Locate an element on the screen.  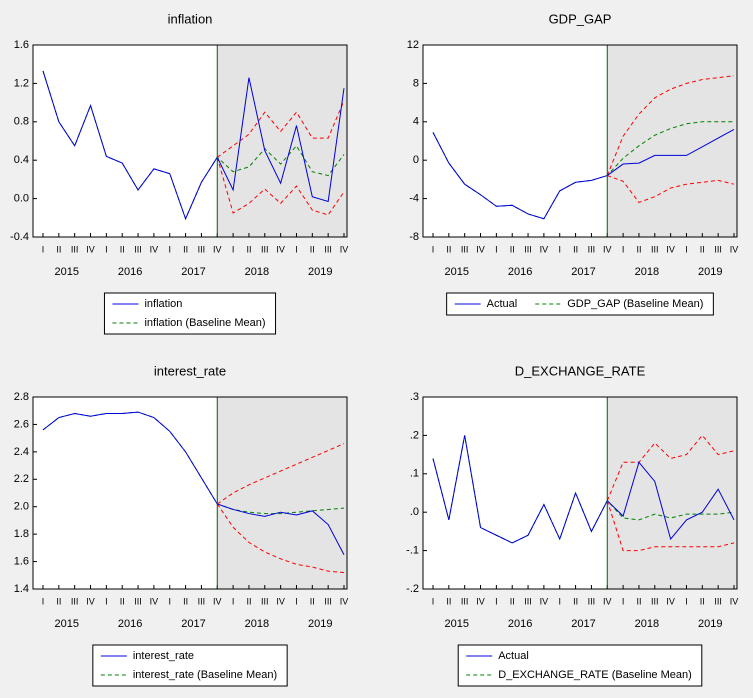
legend-label: D_EXCHANGE_RATE (Baseline Mean) is located at coordinates (595, 675).